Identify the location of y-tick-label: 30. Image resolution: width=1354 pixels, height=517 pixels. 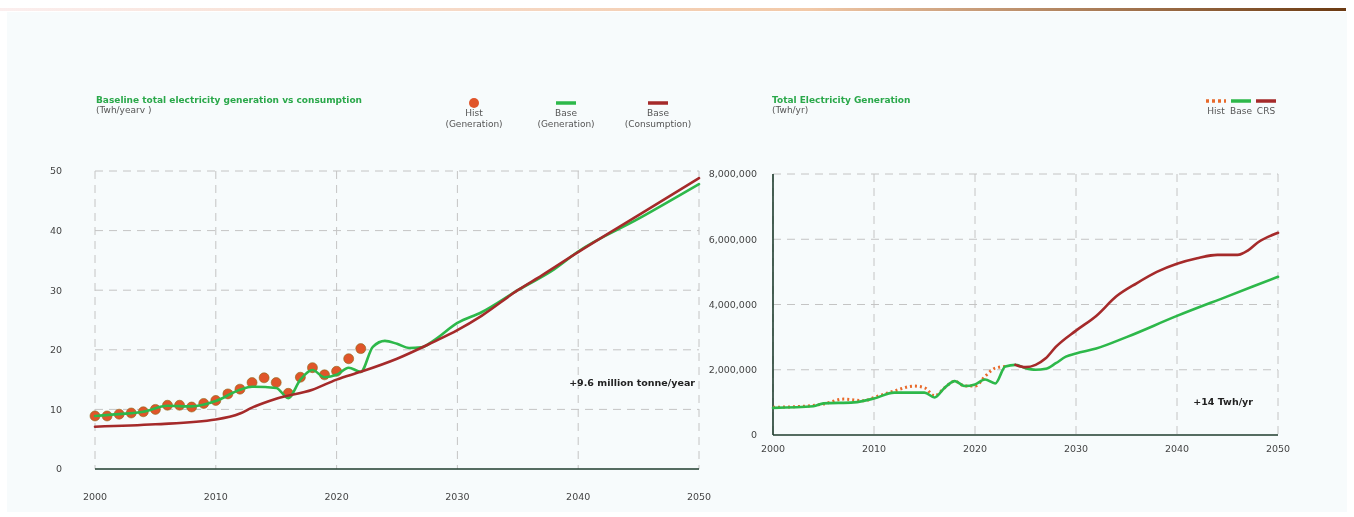
(55, 290).